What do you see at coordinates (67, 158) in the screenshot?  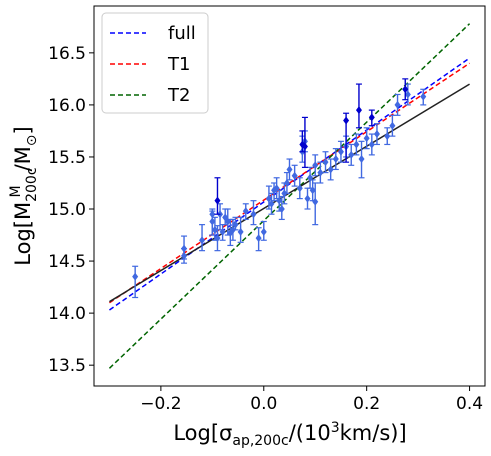 I see `y-tick-label: 15.5` at bounding box center [67, 158].